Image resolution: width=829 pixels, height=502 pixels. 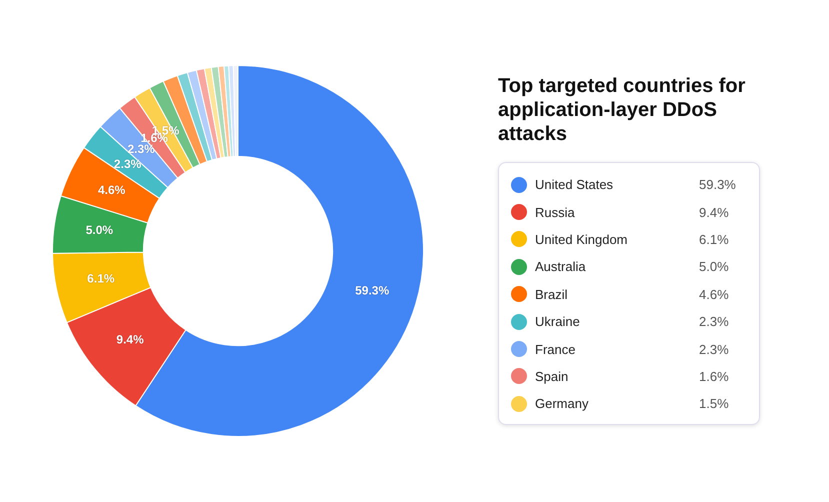 What do you see at coordinates (714, 294) in the screenshot?
I see `text: 4.6%` at bounding box center [714, 294].